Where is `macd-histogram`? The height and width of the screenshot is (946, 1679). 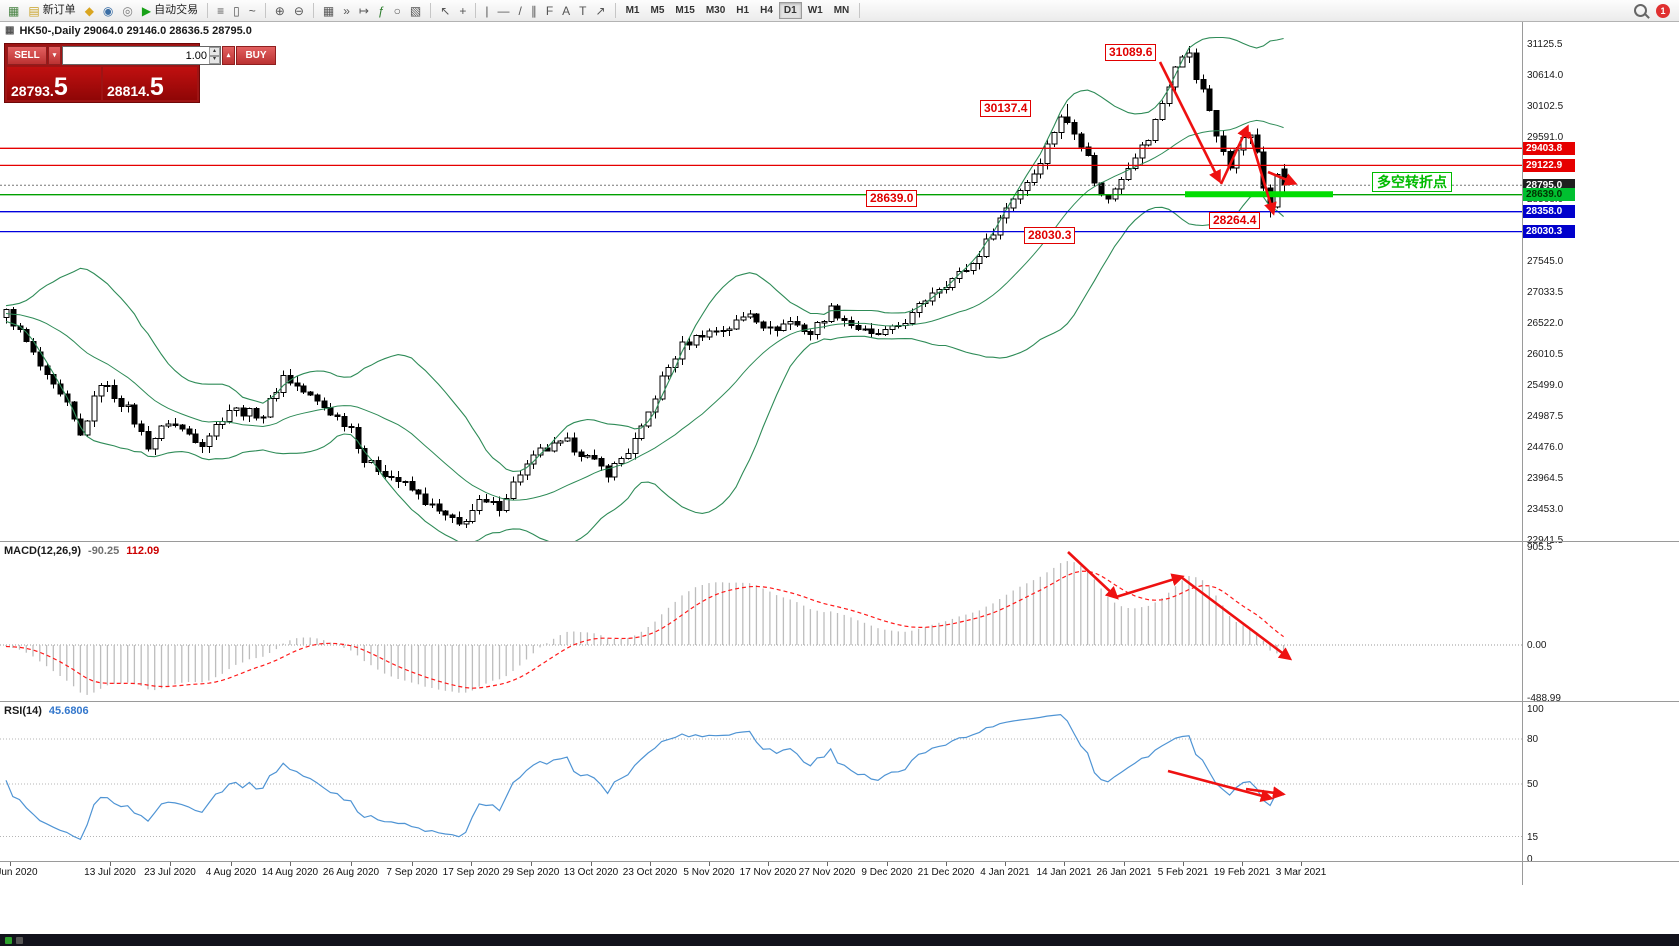
macd-histogram is located at coordinates (645, 628).